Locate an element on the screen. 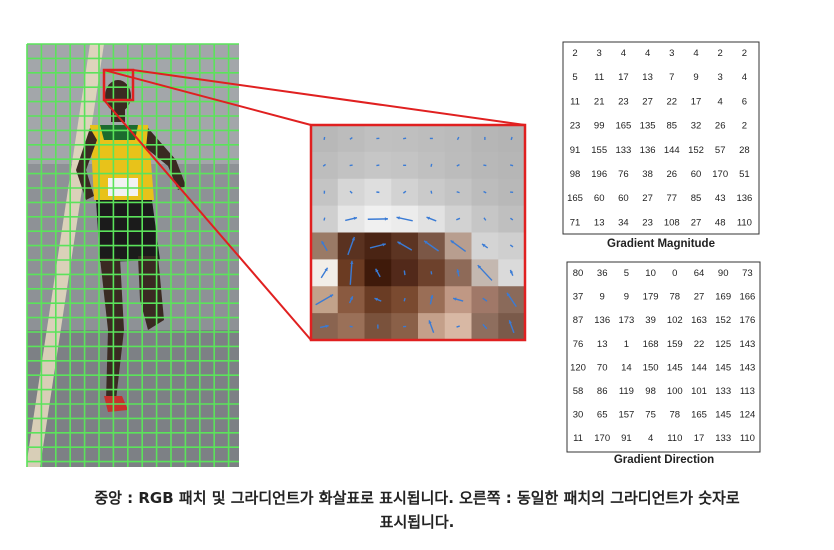  table-cell: 26 is located at coordinates (672, 174).